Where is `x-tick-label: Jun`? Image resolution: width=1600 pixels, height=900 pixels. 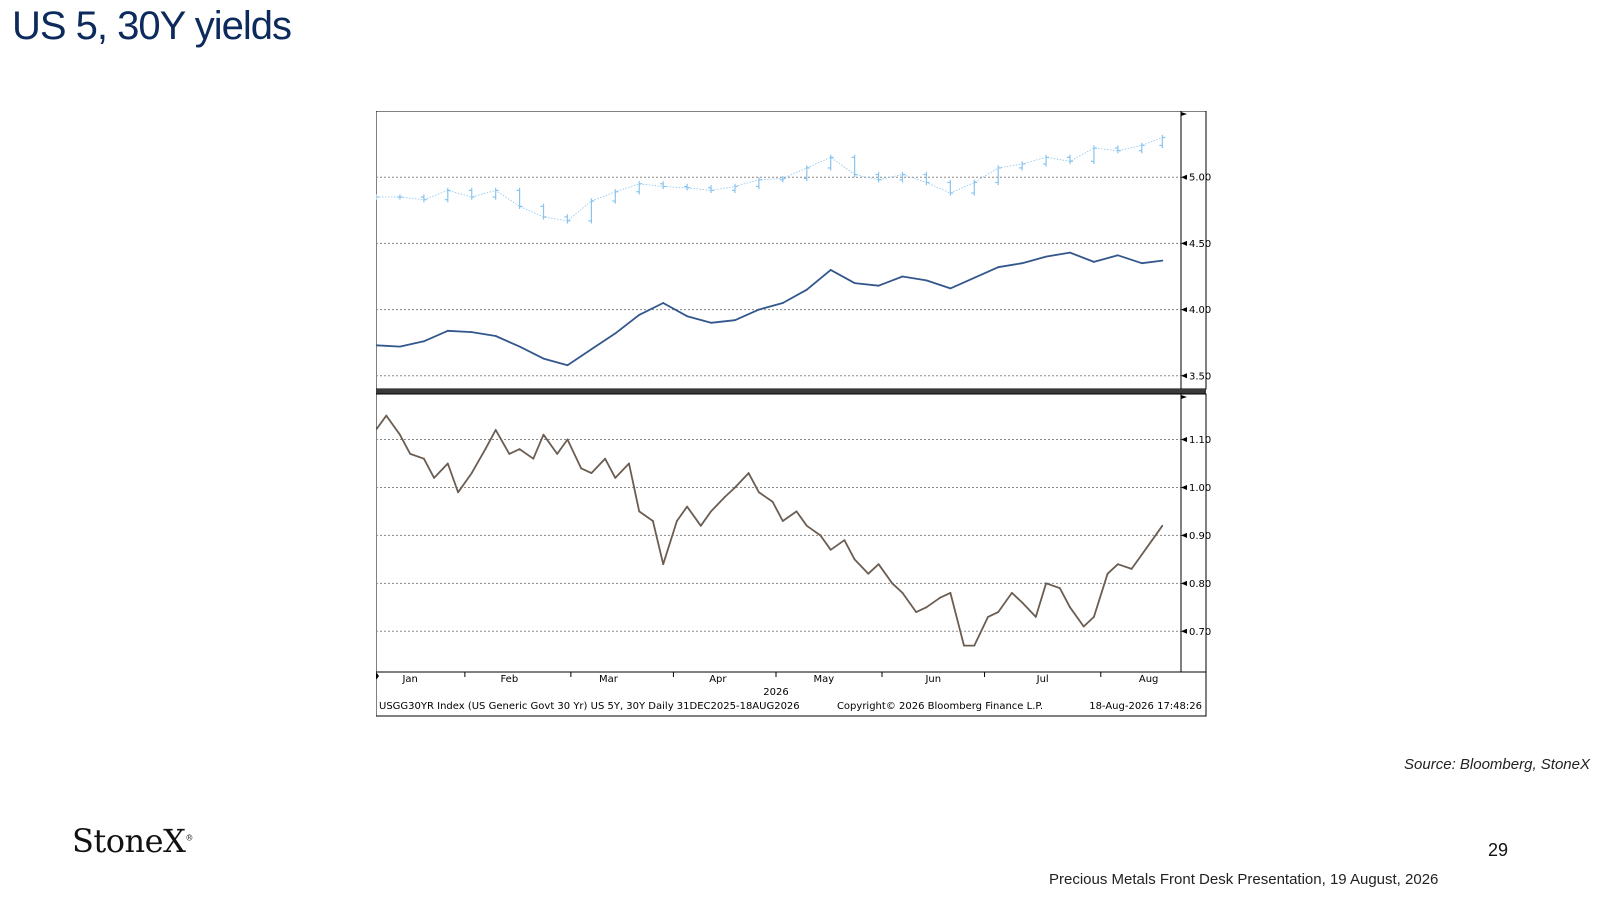 x-tick-label: Jun is located at coordinates (932, 679).